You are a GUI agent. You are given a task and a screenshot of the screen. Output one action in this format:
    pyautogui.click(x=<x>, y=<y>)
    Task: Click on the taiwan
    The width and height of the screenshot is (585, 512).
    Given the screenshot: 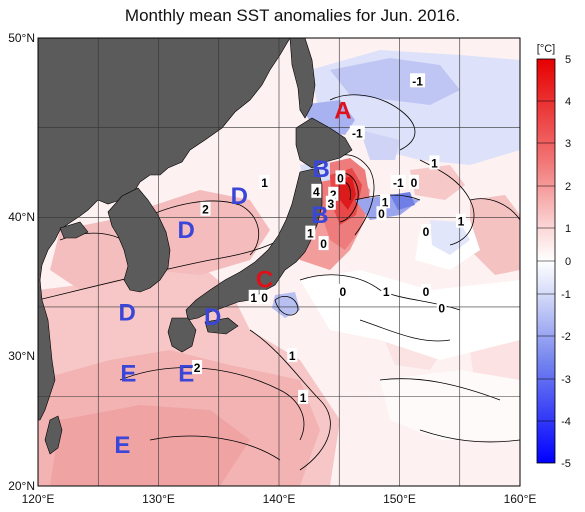 What is the action you would take?
    pyautogui.click(x=53, y=435)
    